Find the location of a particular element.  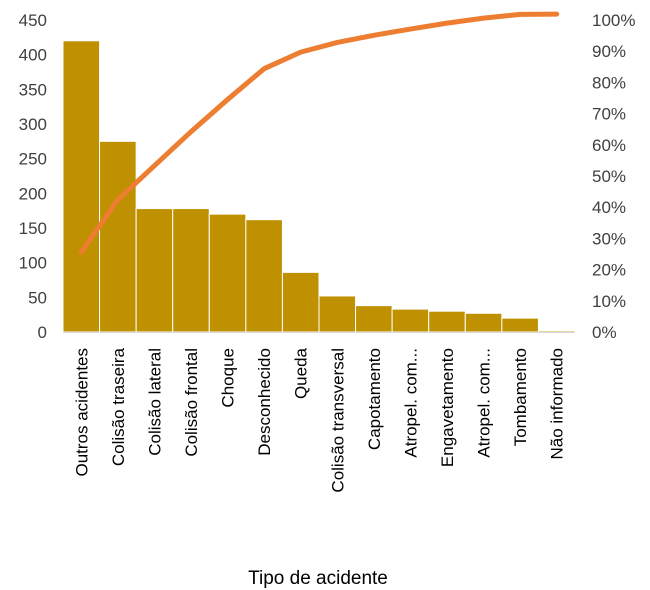

y-tick-label: 300 is located at coordinates (33, 124).